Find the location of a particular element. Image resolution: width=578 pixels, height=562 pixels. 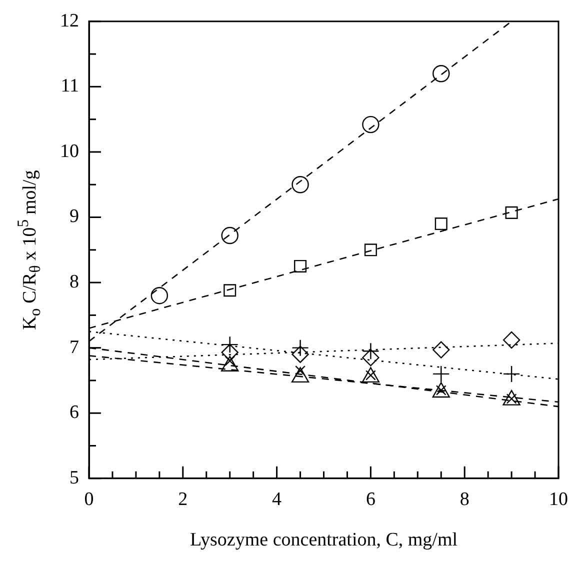

y-tick-label: 8 is located at coordinates (74, 282).